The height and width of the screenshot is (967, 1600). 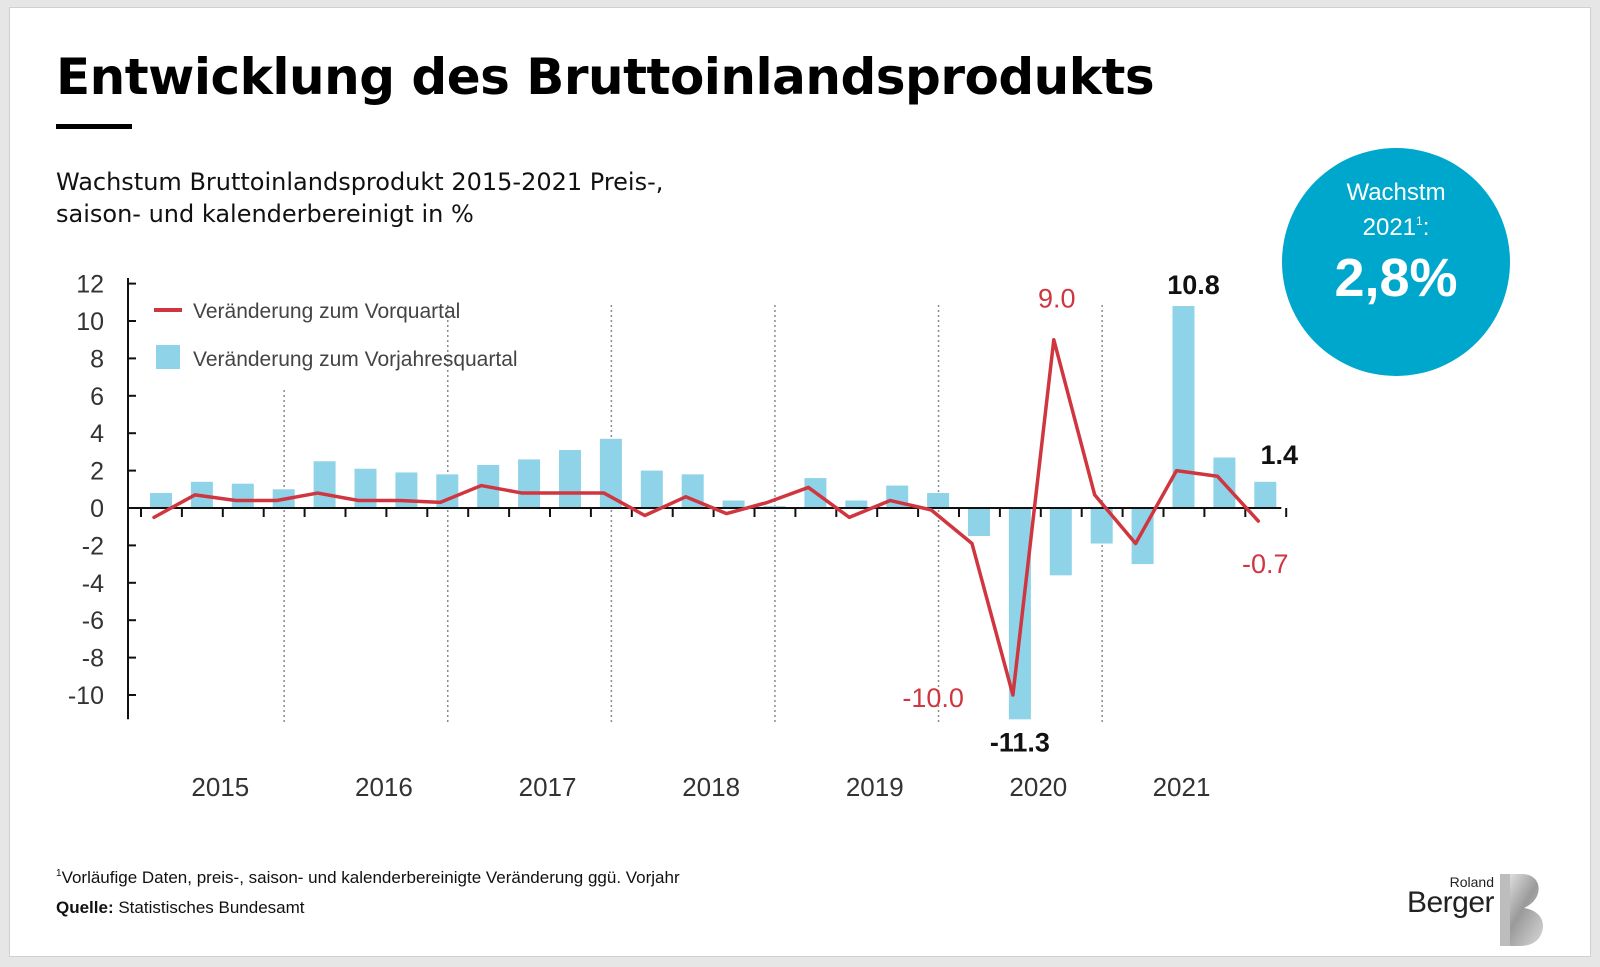 What do you see at coordinates (265, 214) in the screenshot?
I see `subtitle-line-2: saison- und kalenderbereinigt in %` at bounding box center [265, 214].